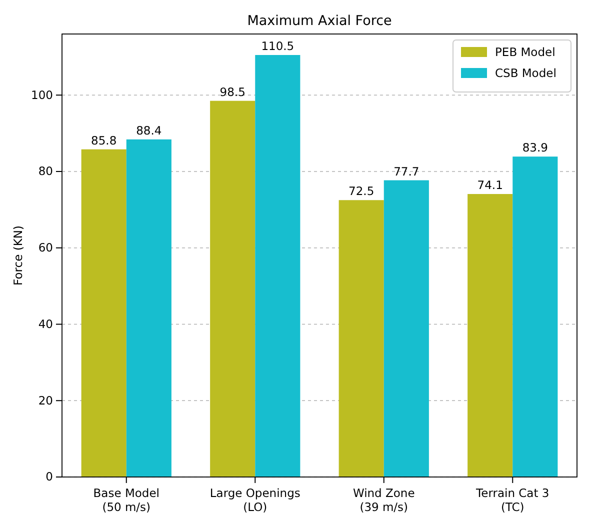 Image resolution: width=591 pixels, height=519 pixels. Describe the element at coordinates (525, 52) in the screenshot. I see `legend-label: PEB Model` at that location.